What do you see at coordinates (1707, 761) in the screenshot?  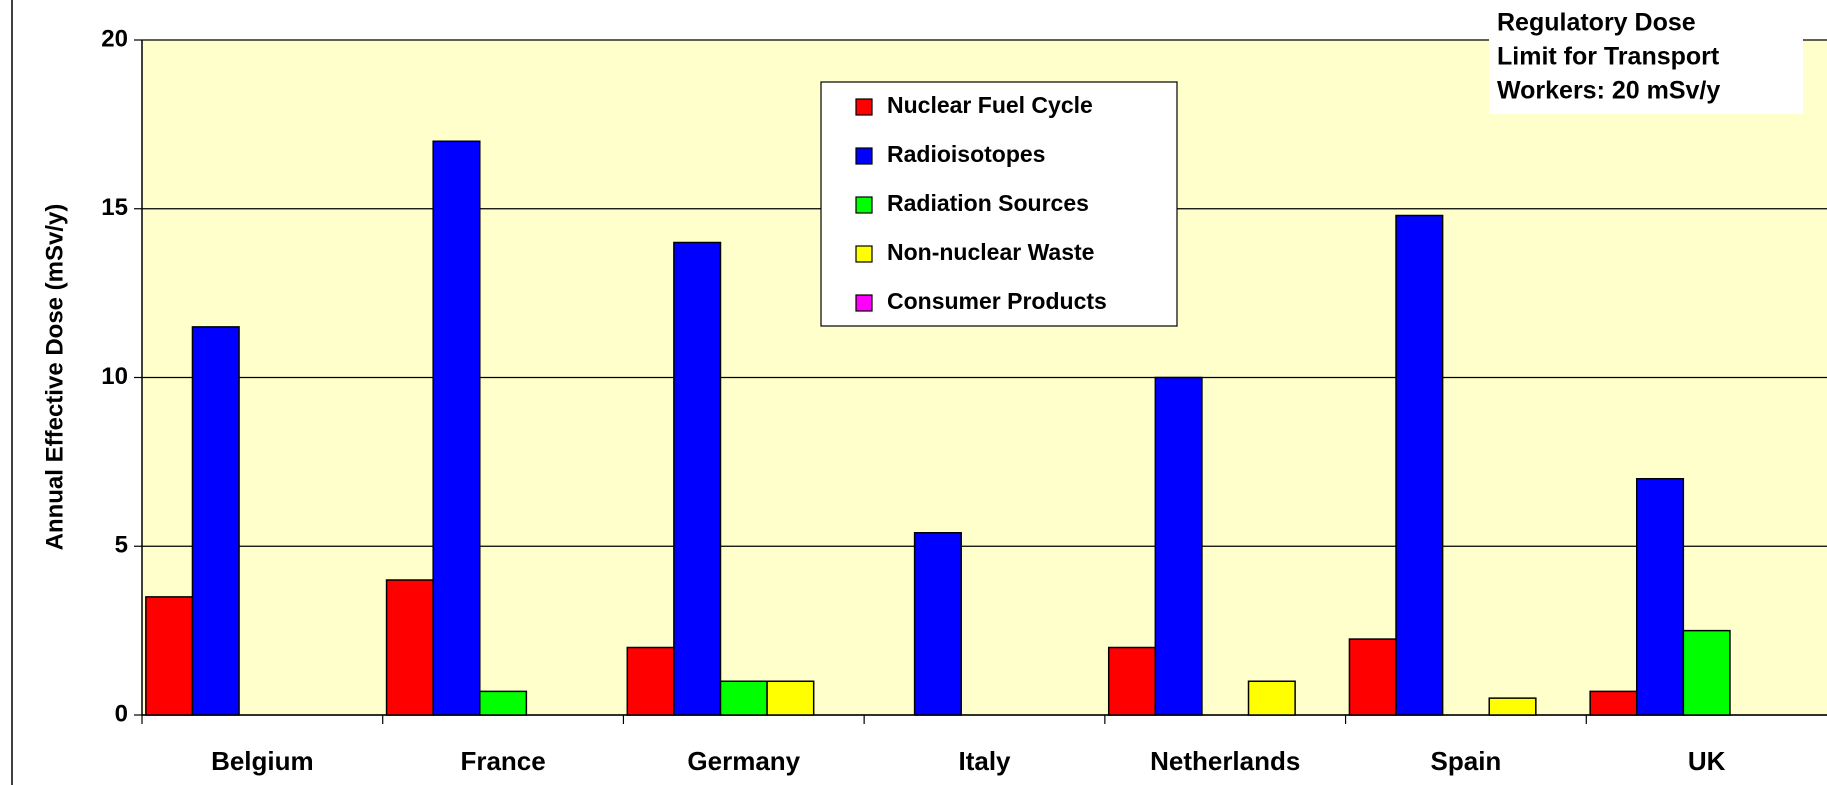 I see `x-tick-label: UK` at bounding box center [1707, 761].